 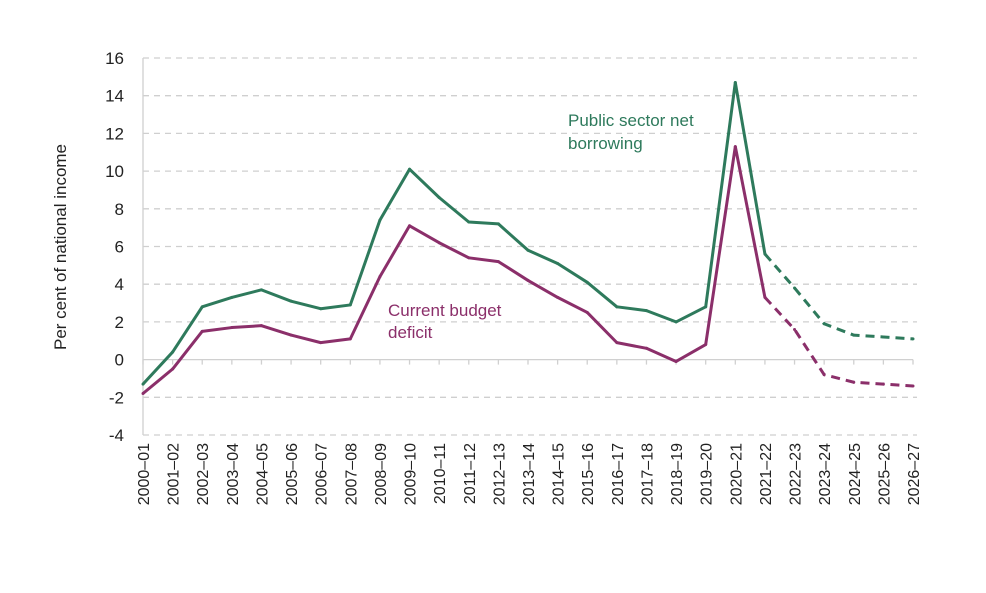 What do you see at coordinates (60, 247) in the screenshot?
I see `y-axis-title: Per cent of national income` at bounding box center [60, 247].